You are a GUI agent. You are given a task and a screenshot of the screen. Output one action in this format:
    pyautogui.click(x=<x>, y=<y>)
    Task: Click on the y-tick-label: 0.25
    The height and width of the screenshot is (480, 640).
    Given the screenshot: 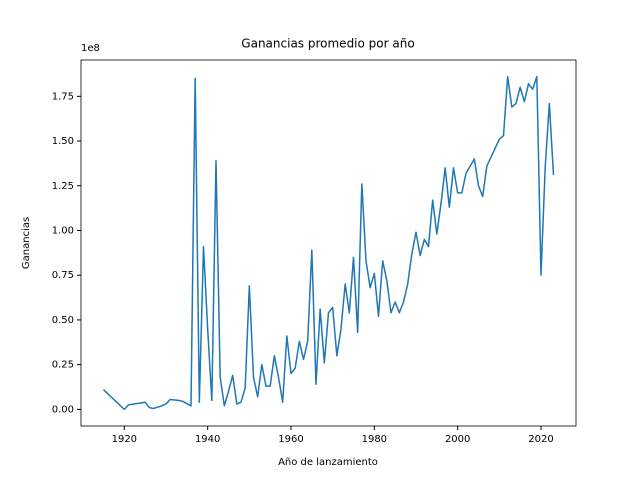 What is the action you would take?
    pyautogui.click(x=63, y=365)
    